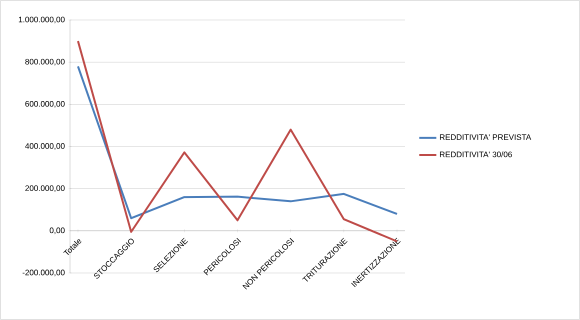 The image size is (580, 320). I want to click on y-tick-label: 0,00, so click(57, 231).